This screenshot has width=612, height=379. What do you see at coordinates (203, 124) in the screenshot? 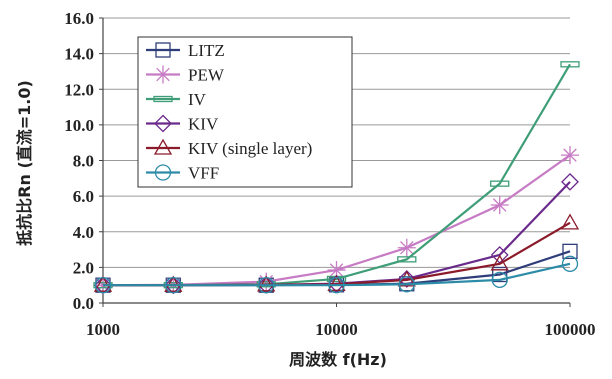
I see `legend-label: KIV` at bounding box center [203, 124].